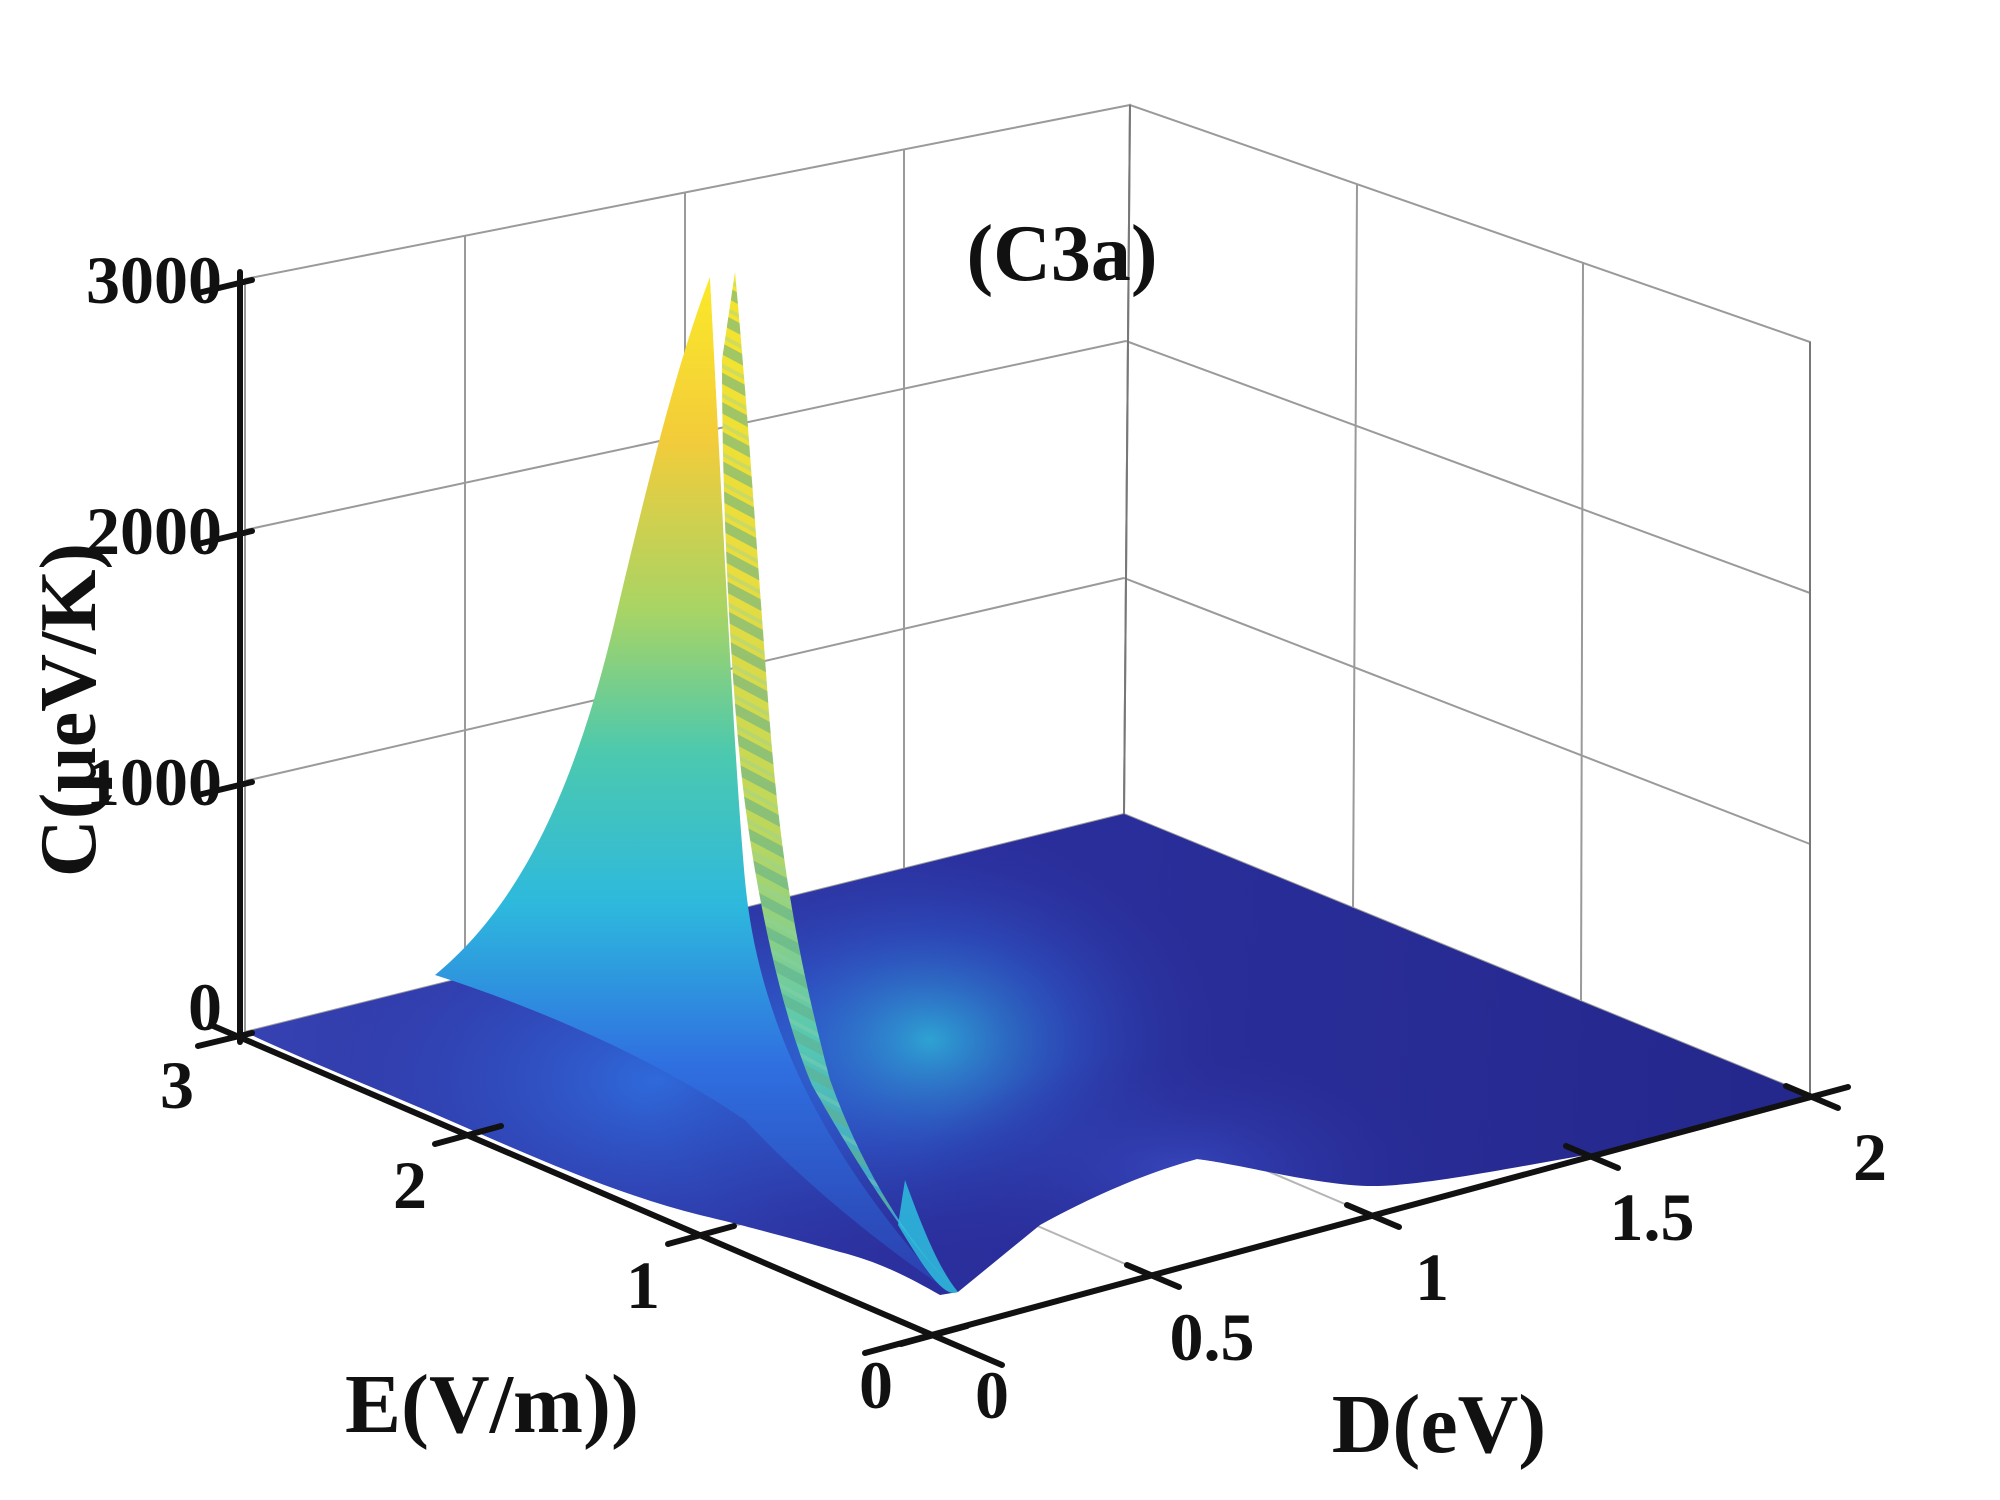 Image resolution: width=2000 pixels, height=1500 pixels. Describe the element at coordinates (1439, 1424) in the screenshot. I see `d-axis-title: D(eV)` at that location.